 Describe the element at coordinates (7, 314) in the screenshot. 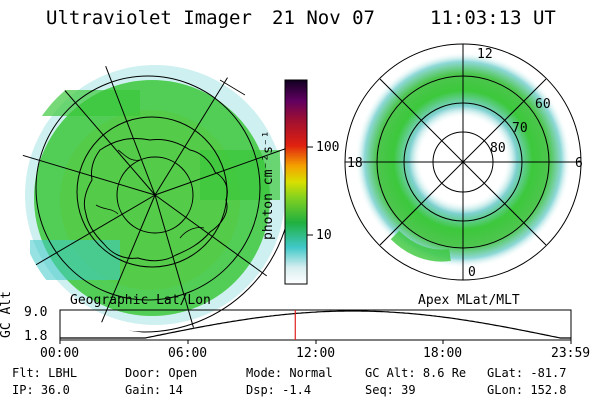

I see `altitude-ylabel: GC Alt` at that location.